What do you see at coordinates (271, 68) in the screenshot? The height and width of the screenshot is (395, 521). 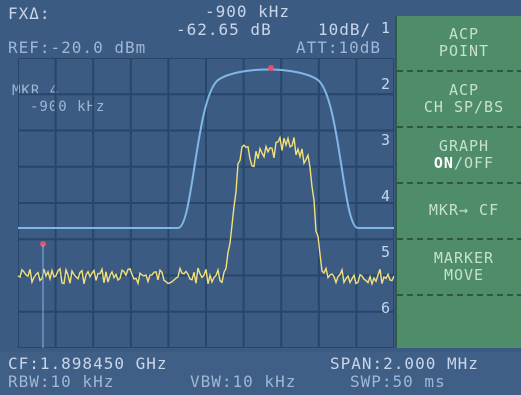 I see `marker-point-peak` at bounding box center [271, 68].